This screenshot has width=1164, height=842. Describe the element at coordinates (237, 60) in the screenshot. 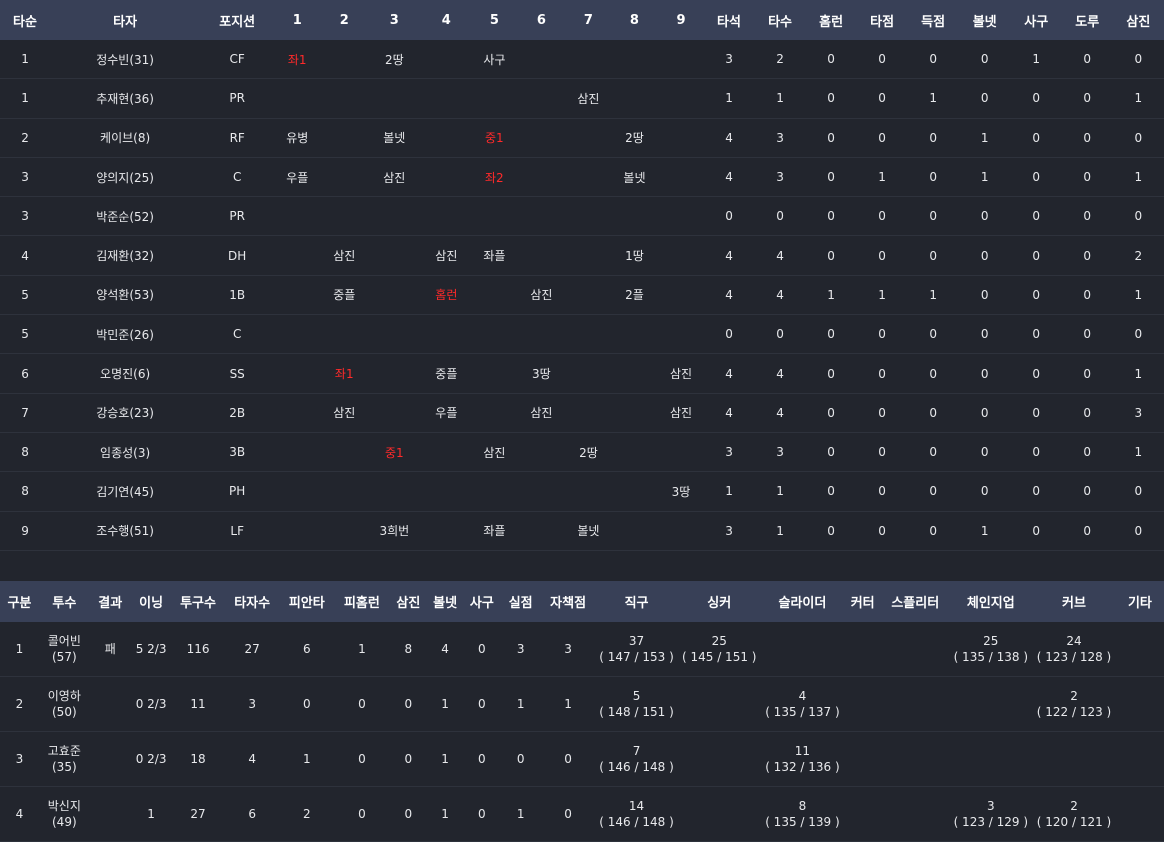

I see `batter-position: CF` at that location.